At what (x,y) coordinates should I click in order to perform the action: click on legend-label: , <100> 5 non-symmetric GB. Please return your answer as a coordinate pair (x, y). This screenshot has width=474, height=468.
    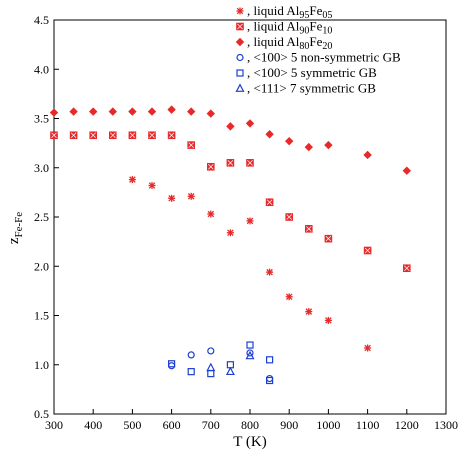
    Looking at the image, I should click on (324, 57).